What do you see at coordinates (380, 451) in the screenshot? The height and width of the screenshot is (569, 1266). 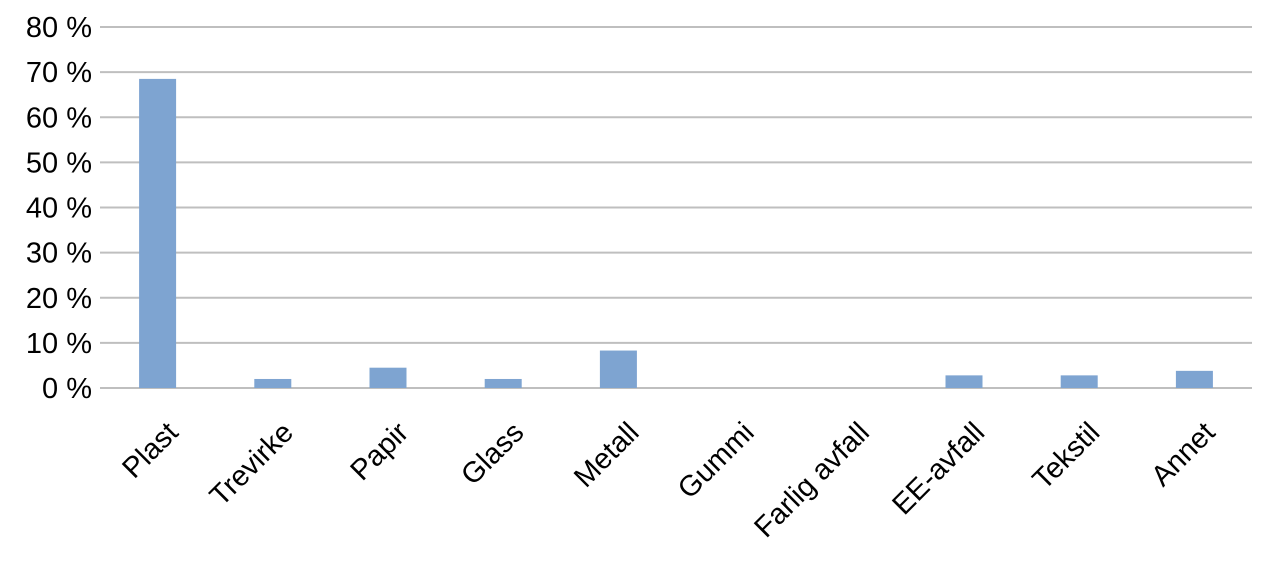 I see `x-category-label: Papir` at bounding box center [380, 451].